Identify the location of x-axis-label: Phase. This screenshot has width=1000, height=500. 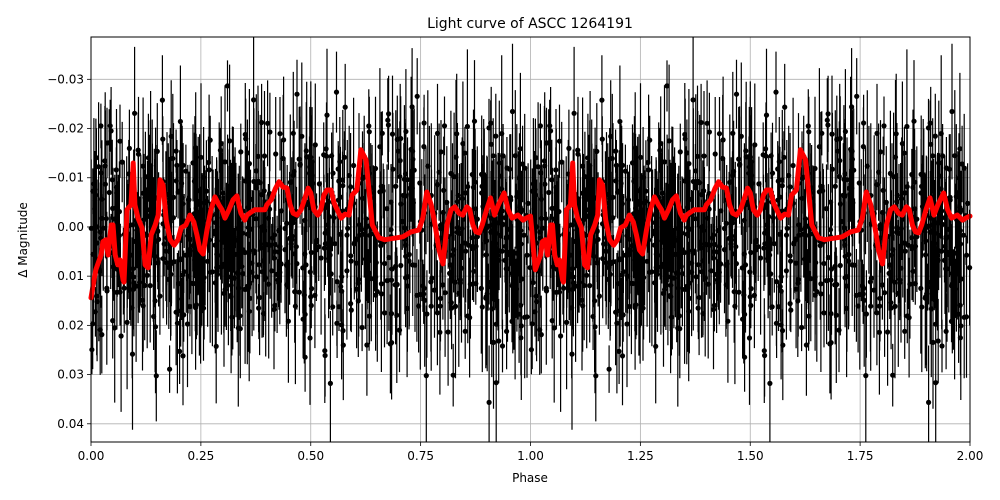
(530, 478).